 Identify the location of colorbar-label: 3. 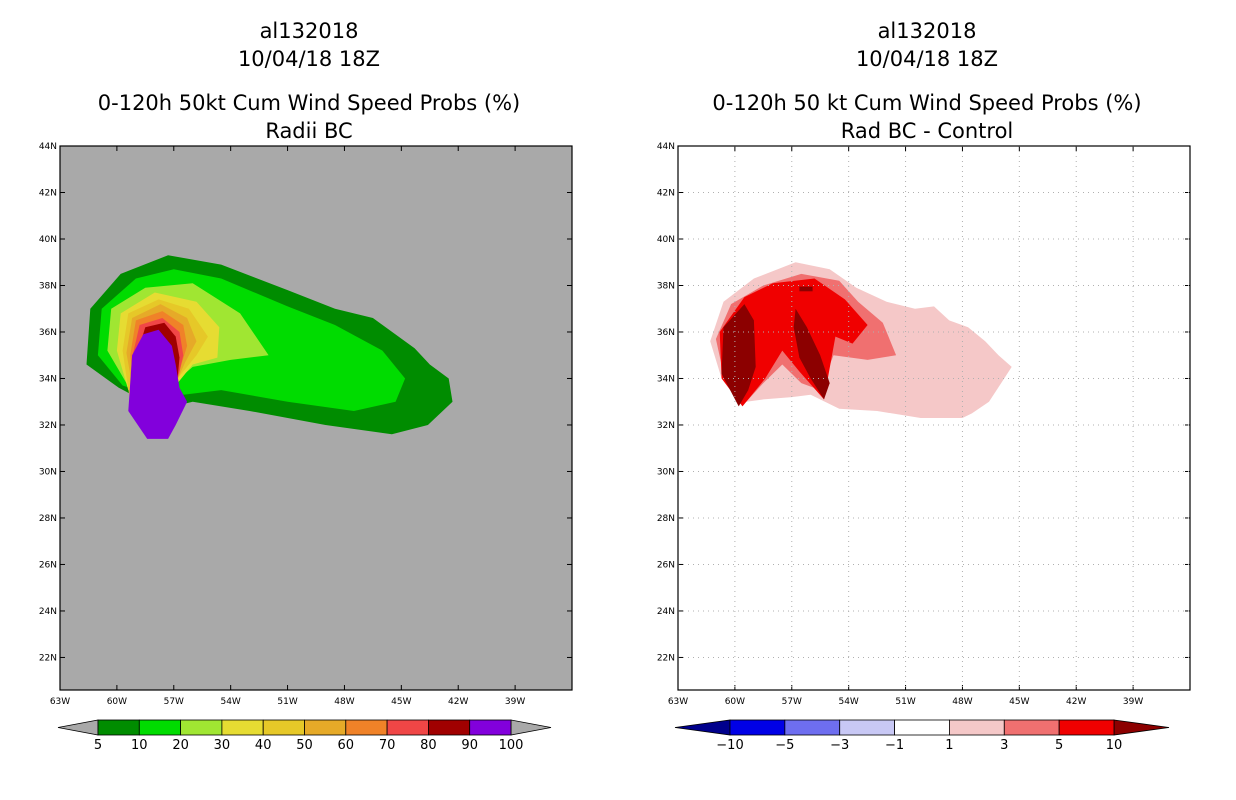
(1004, 745).